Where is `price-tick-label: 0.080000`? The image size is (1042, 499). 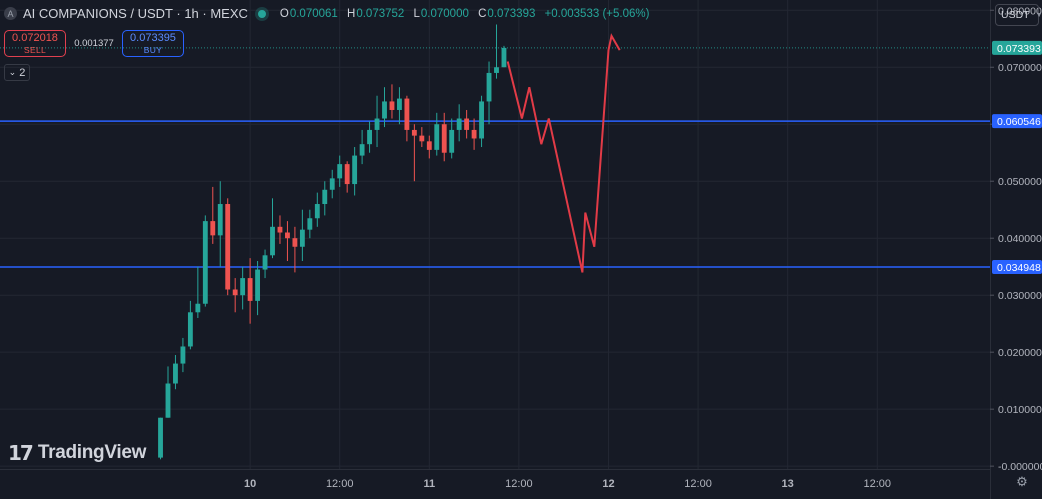 price-tick-label: 0.080000 is located at coordinates (1020, 11).